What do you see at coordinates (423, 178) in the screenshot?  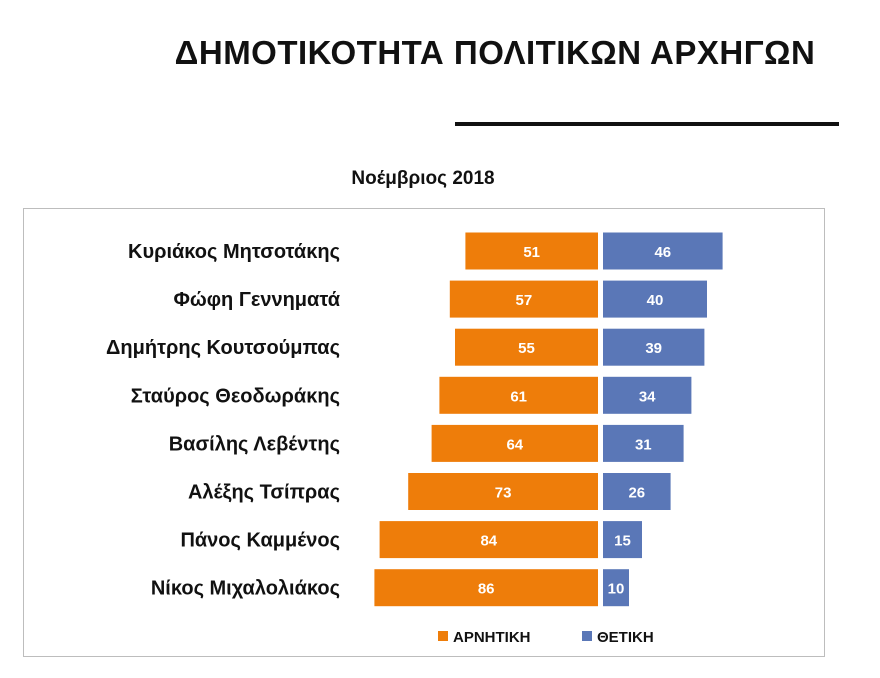 I see `chart-subtitle: Νοέμβριος 2018` at bounding box center [423, 178].